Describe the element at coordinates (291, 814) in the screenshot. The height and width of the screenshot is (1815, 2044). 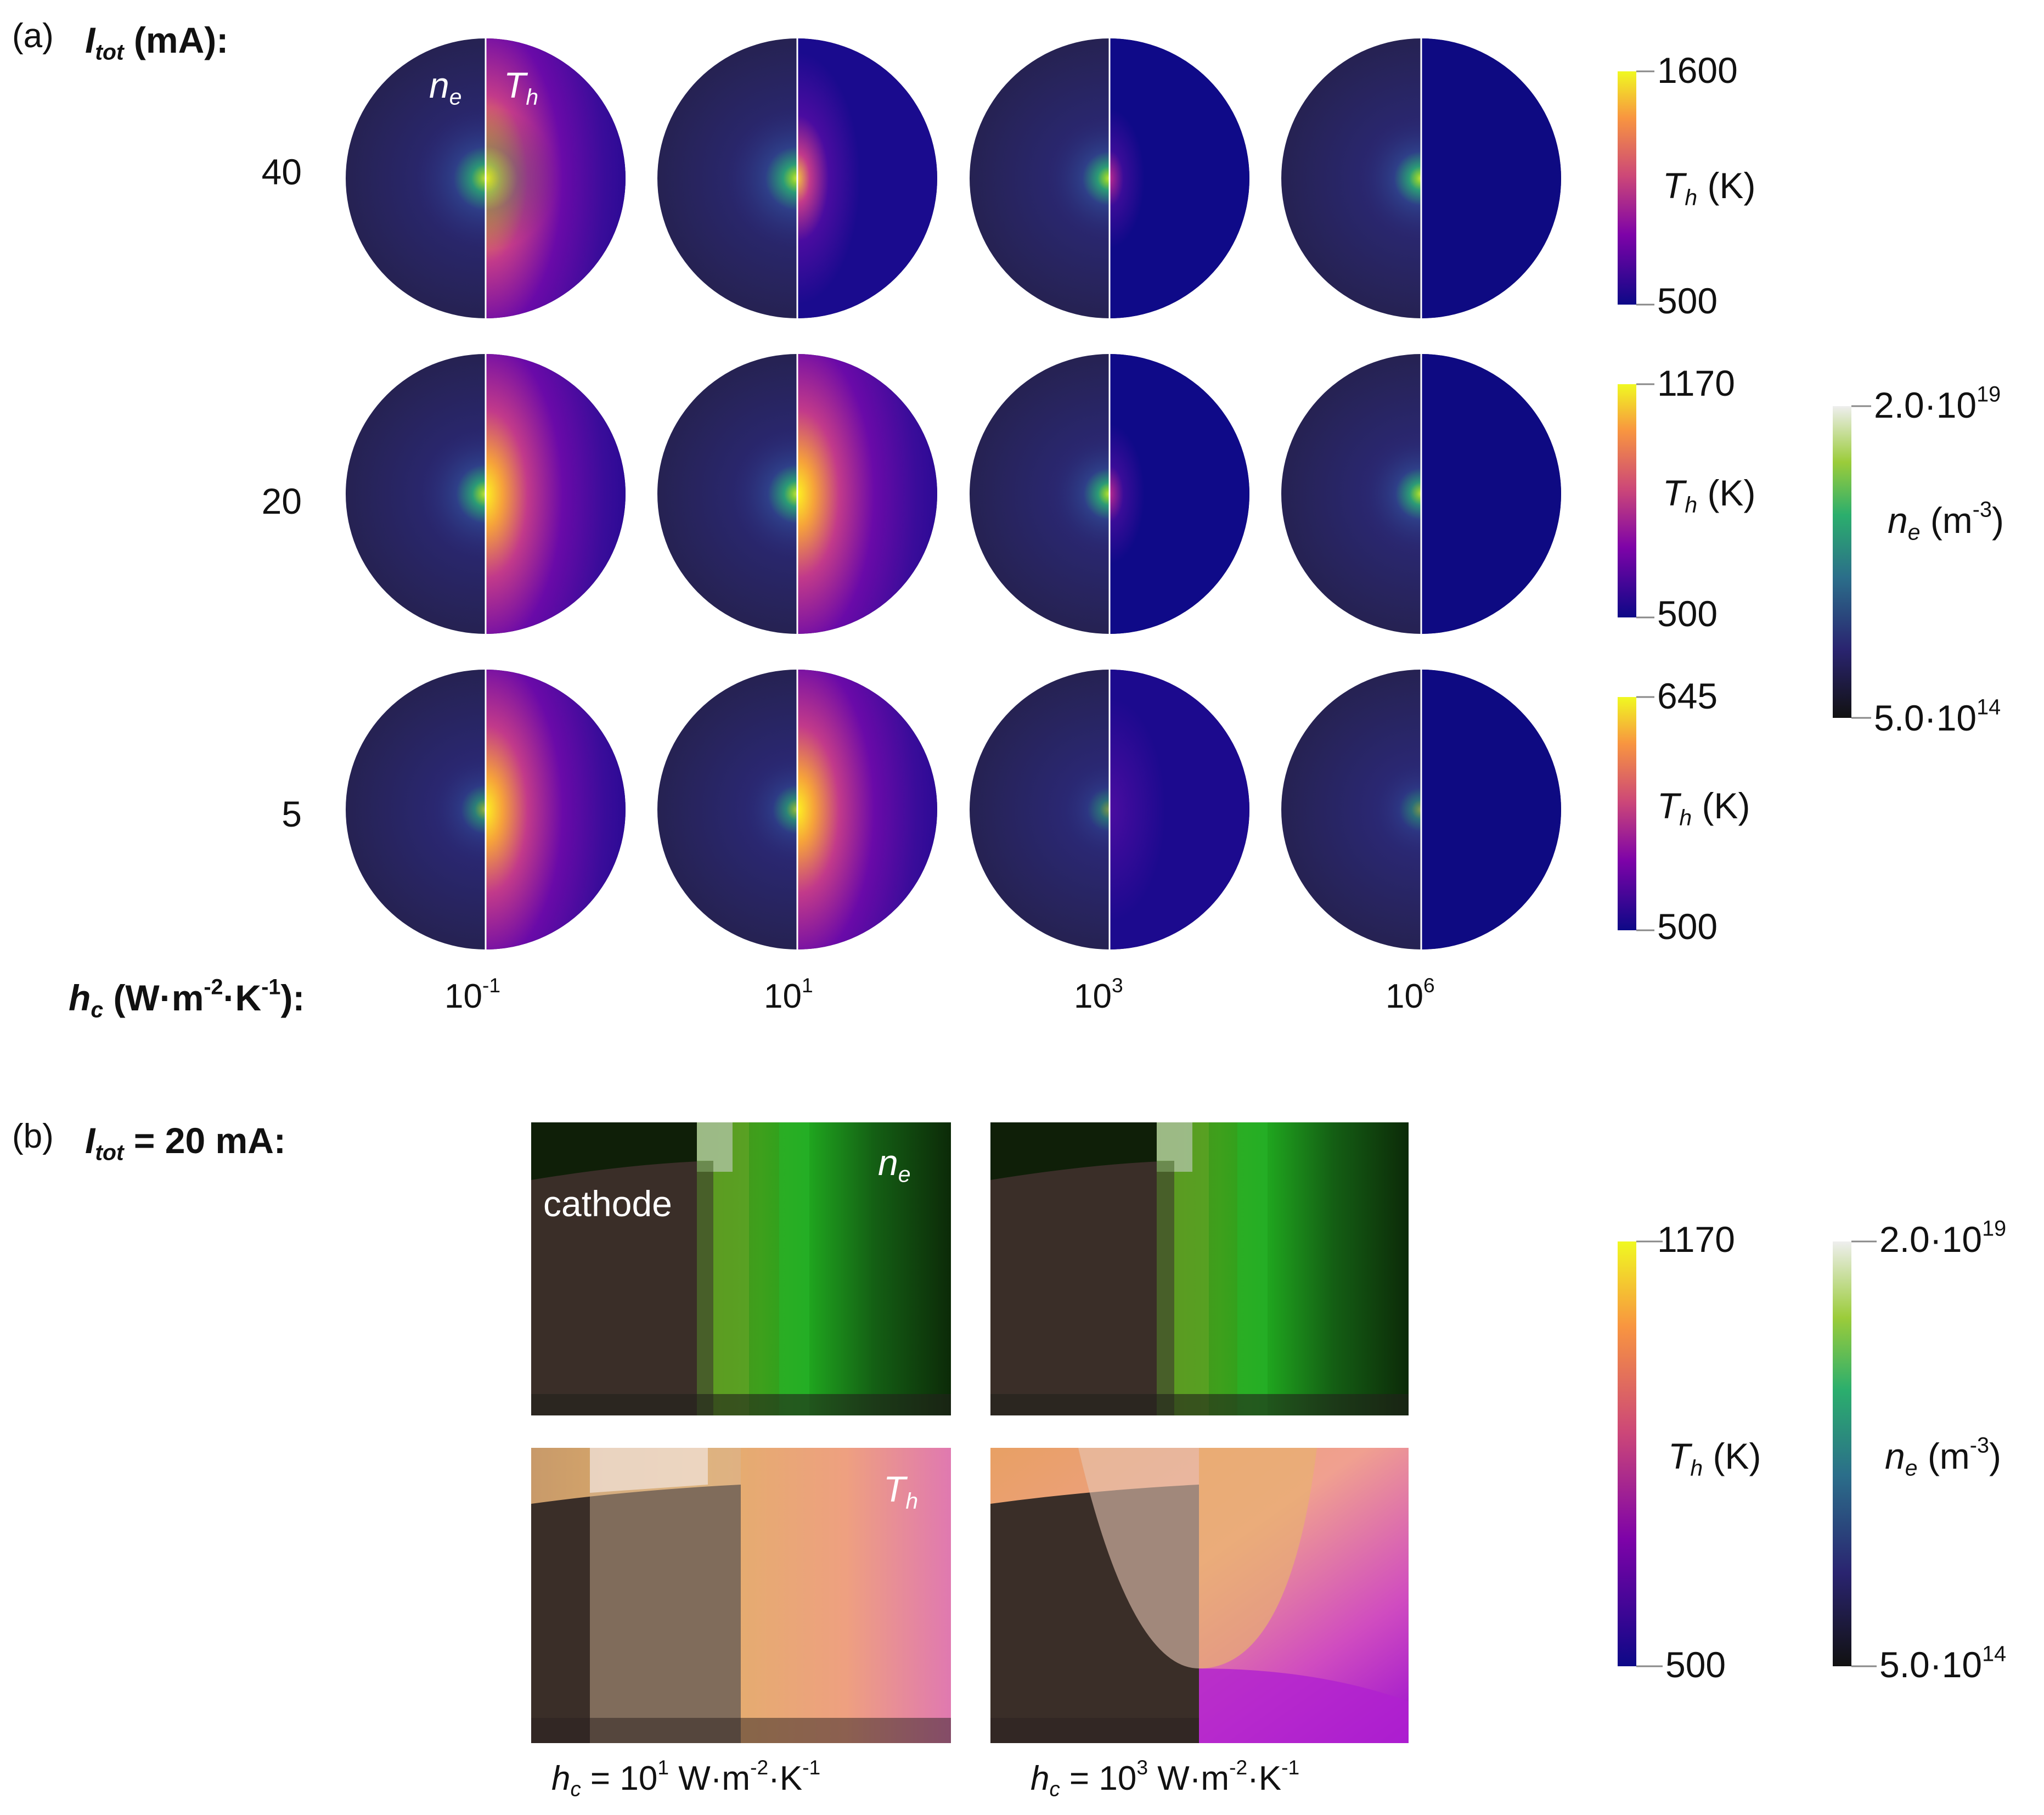
I see `row-label-5: 5` at that location.